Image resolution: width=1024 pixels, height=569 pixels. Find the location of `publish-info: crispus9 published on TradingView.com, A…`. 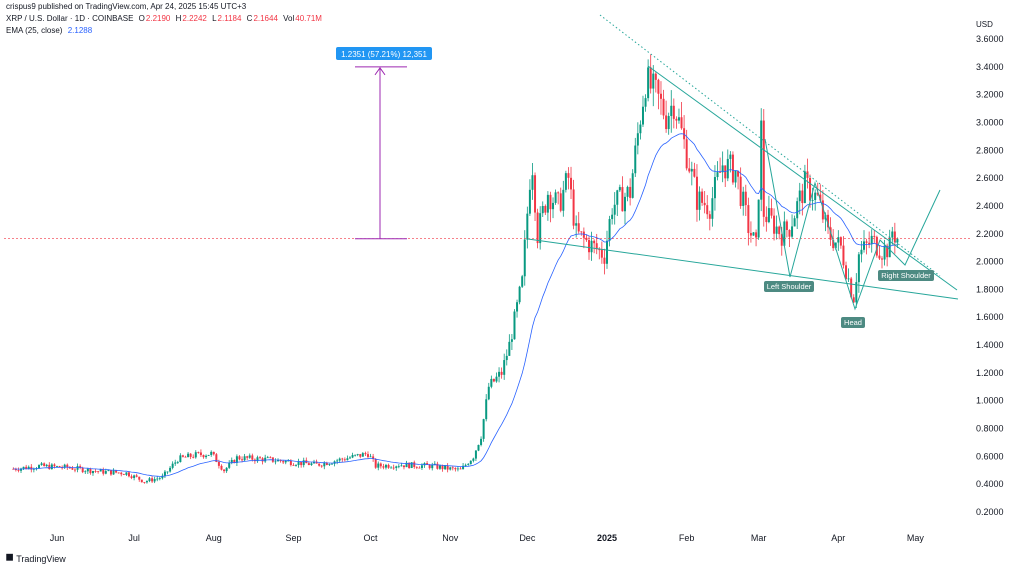

publish-info: crispus9 published on TradingView.com, A… is located at coordinates (127, 6).